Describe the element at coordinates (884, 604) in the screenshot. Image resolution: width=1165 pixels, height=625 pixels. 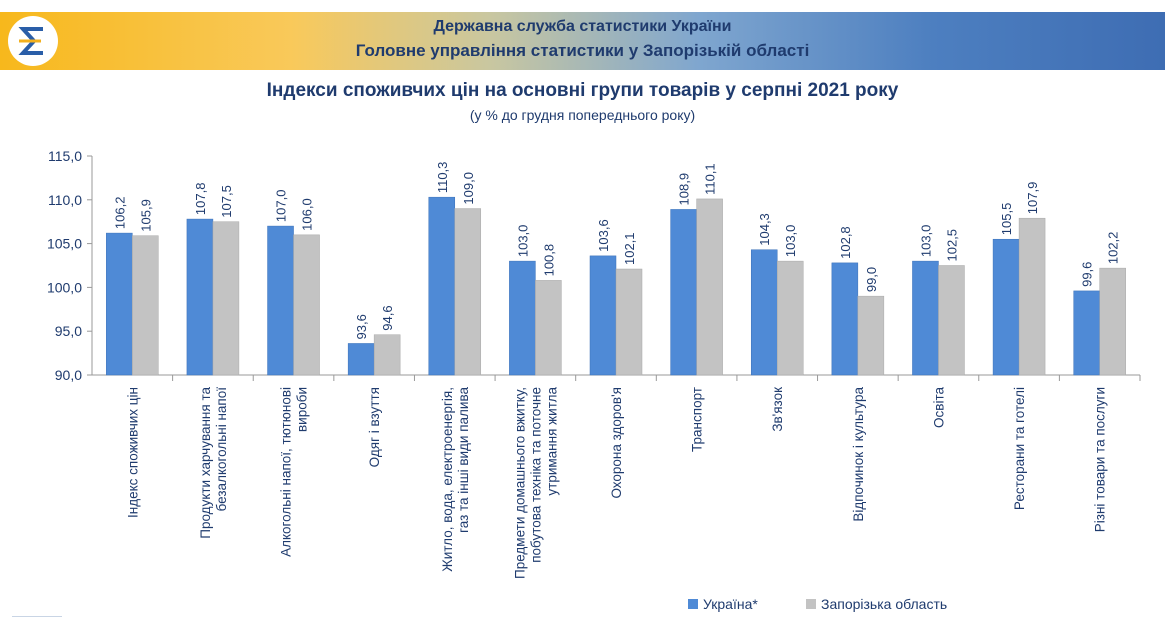
I see `legend-label-region: Запорізька область` at that location.